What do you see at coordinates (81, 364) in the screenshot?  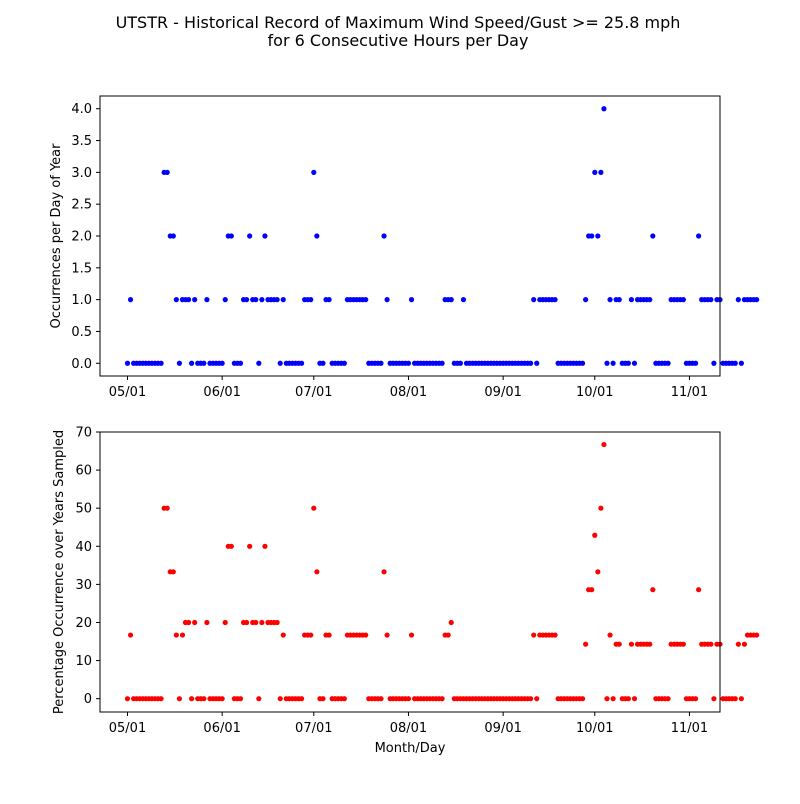 I see `y-tick-label: 0.0` at bounding box center [81, 364].